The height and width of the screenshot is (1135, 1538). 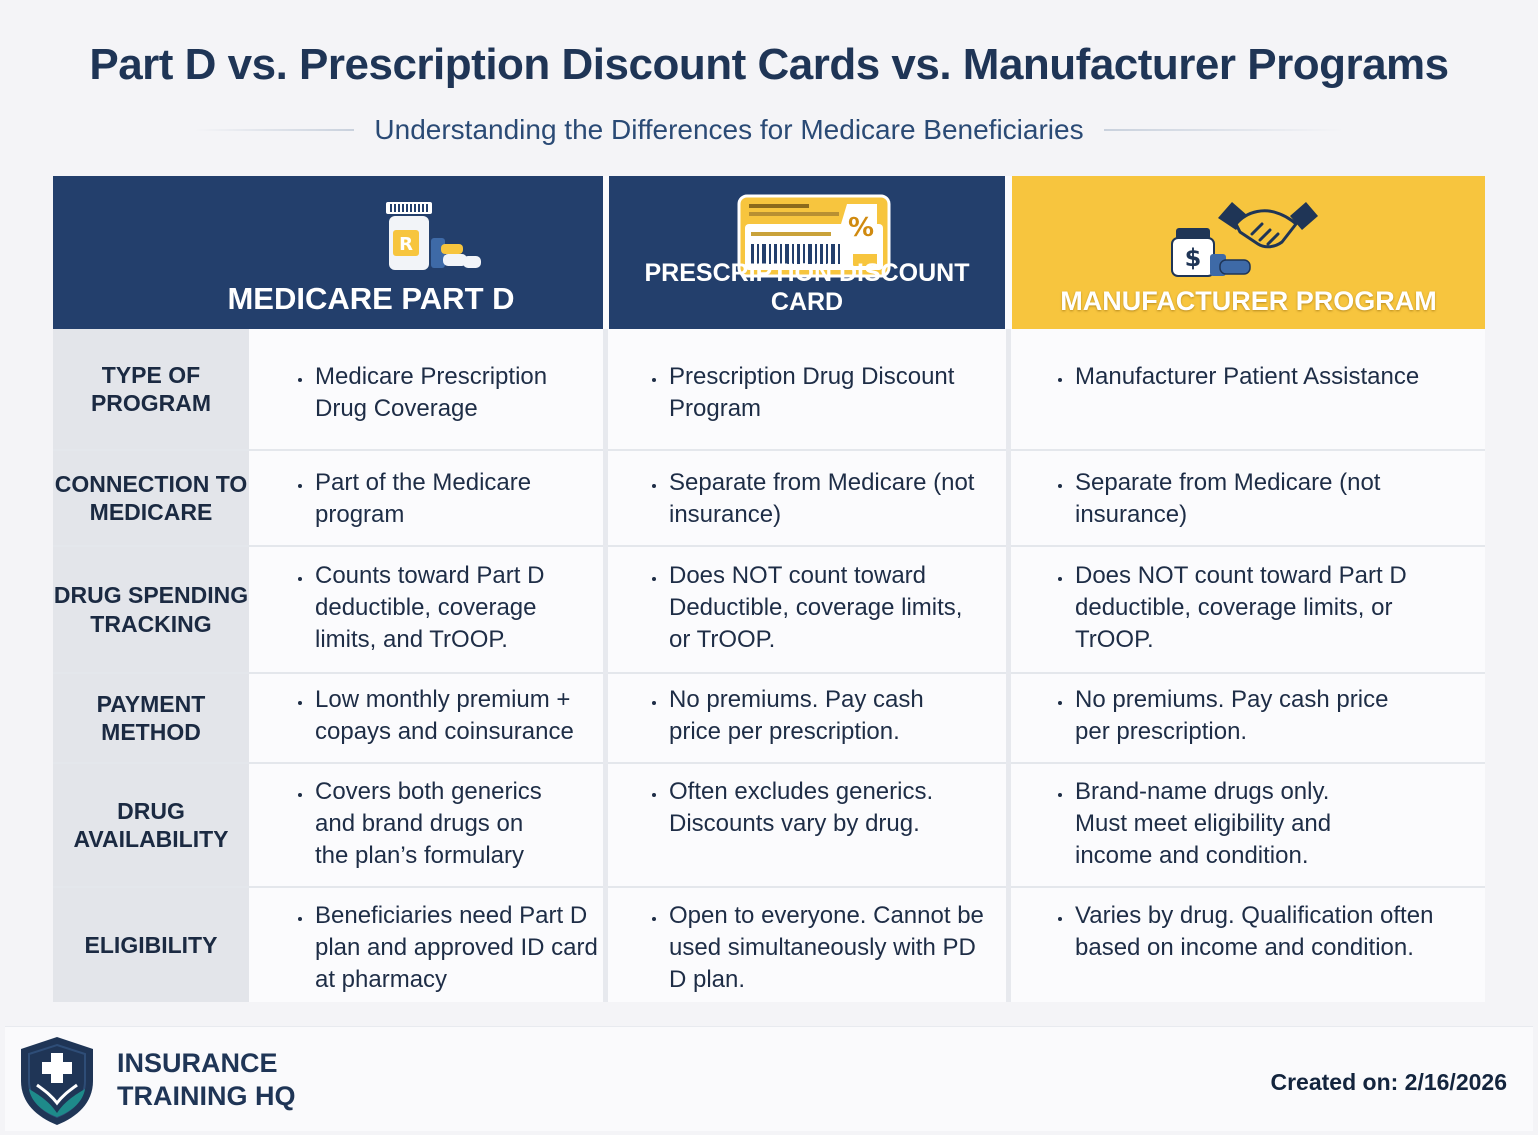 I want to click on row-label-connection-to-medicare: CONNECTION TO MEDICARE, so click(x=151, y=498).